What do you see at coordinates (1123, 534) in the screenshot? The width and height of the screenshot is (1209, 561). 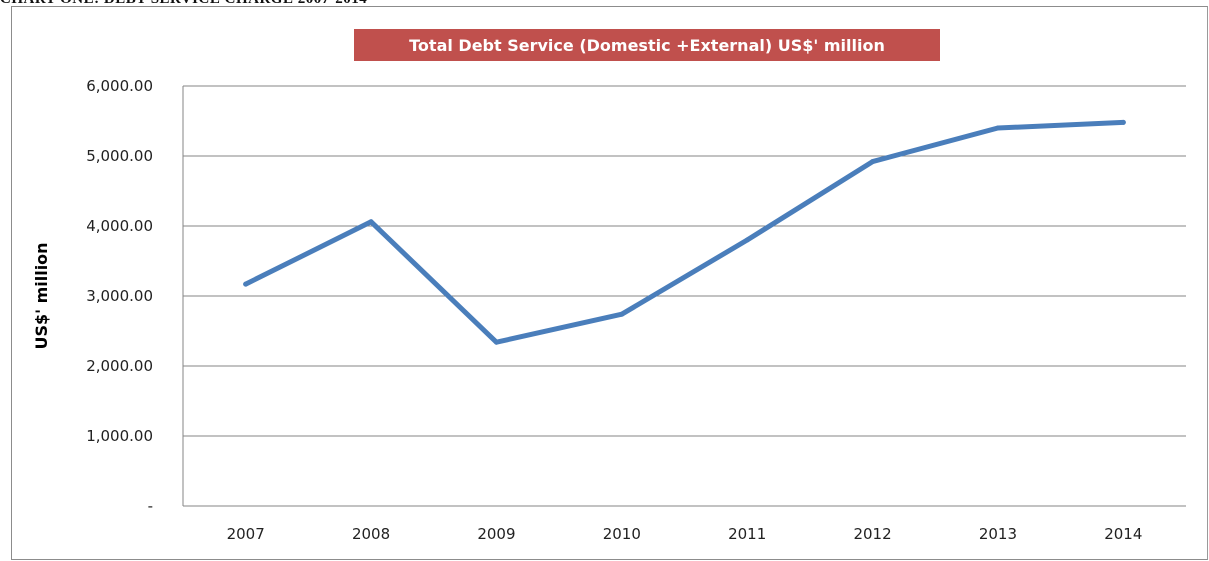 I see `x-tick-label: 2014` at bounding box center [1123, 534].